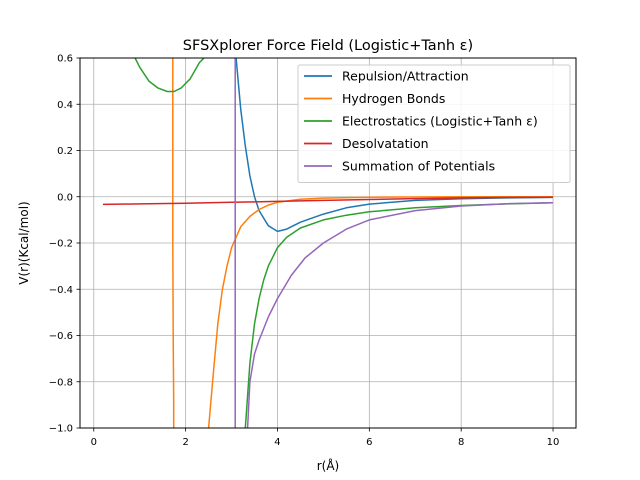  What do you see at coordinates (24, 242) in the screenshot?
I see `y-axis-label: V(r)(Kcal/mol)` at bounding box center [24, 242].